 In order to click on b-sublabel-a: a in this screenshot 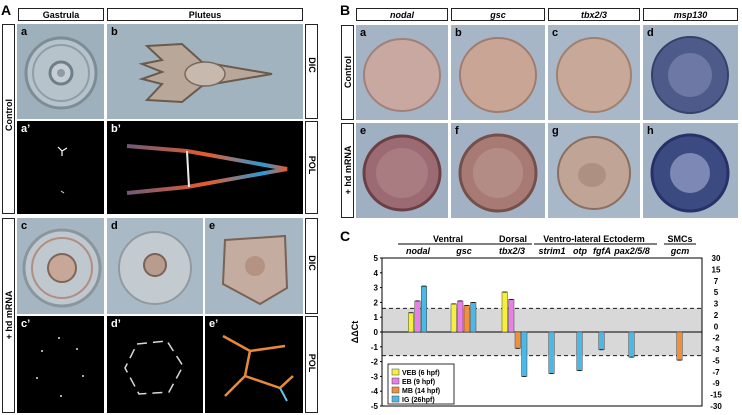, I will do `click(363, 33)`.